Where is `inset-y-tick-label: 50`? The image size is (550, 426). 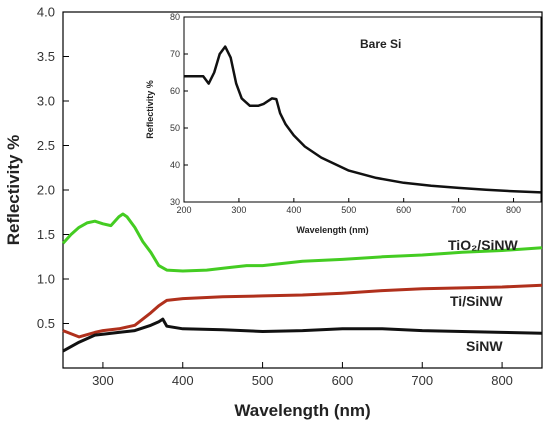 inset-y-tick-label: 50 is located at coordinates (175, 128).